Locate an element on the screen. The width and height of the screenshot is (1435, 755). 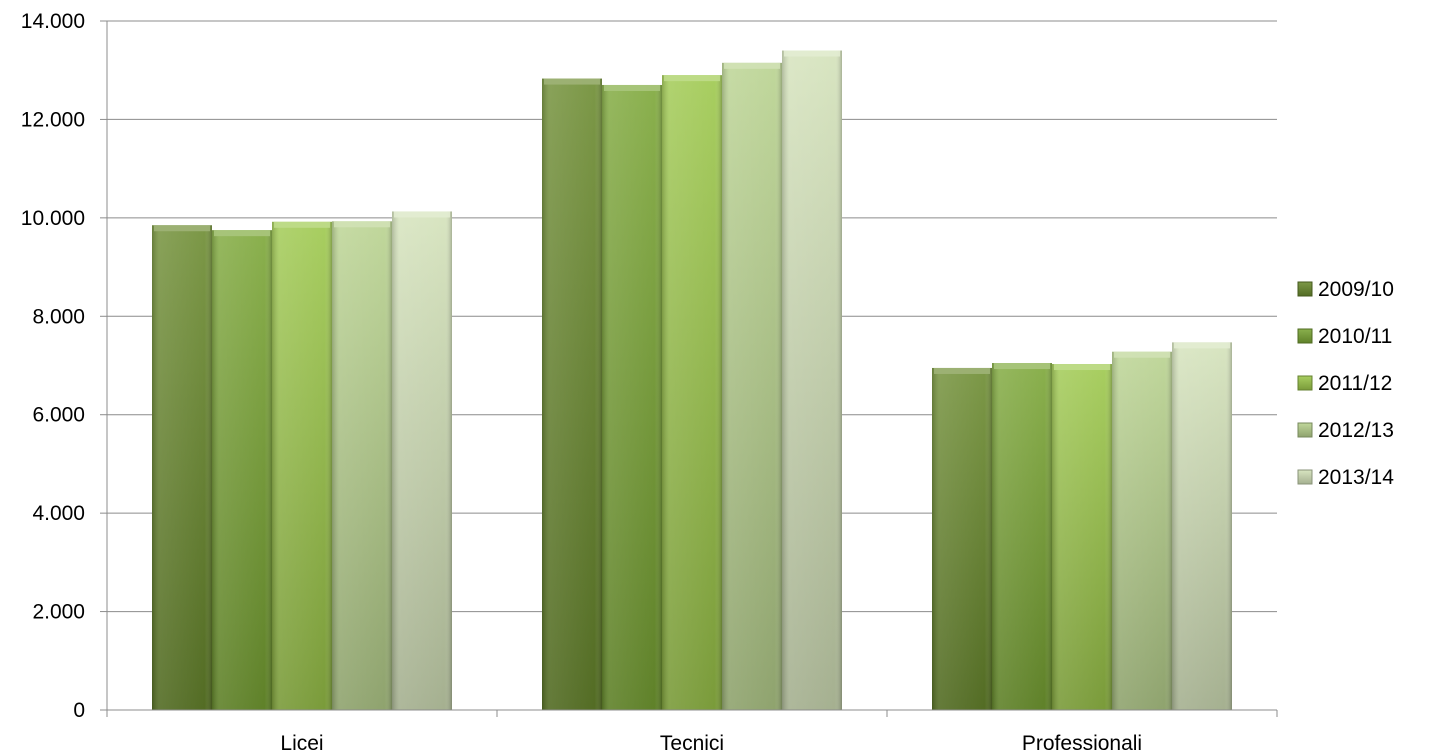
y-tick-label: 10.000 is located at coordinates (53, 218).